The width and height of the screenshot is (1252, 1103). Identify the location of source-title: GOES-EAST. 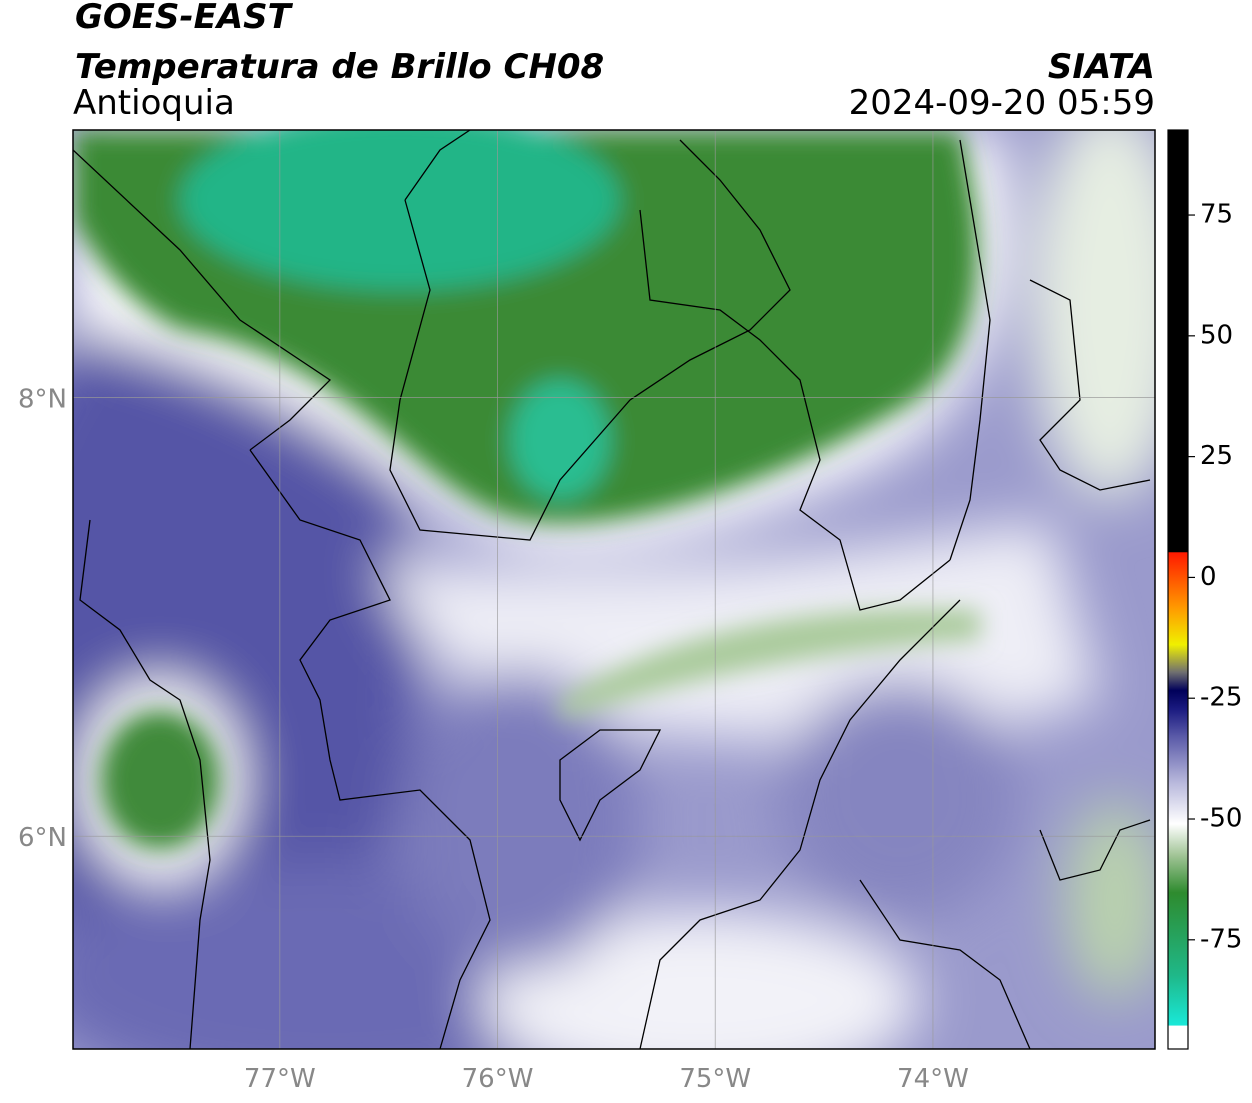
(184, 18).